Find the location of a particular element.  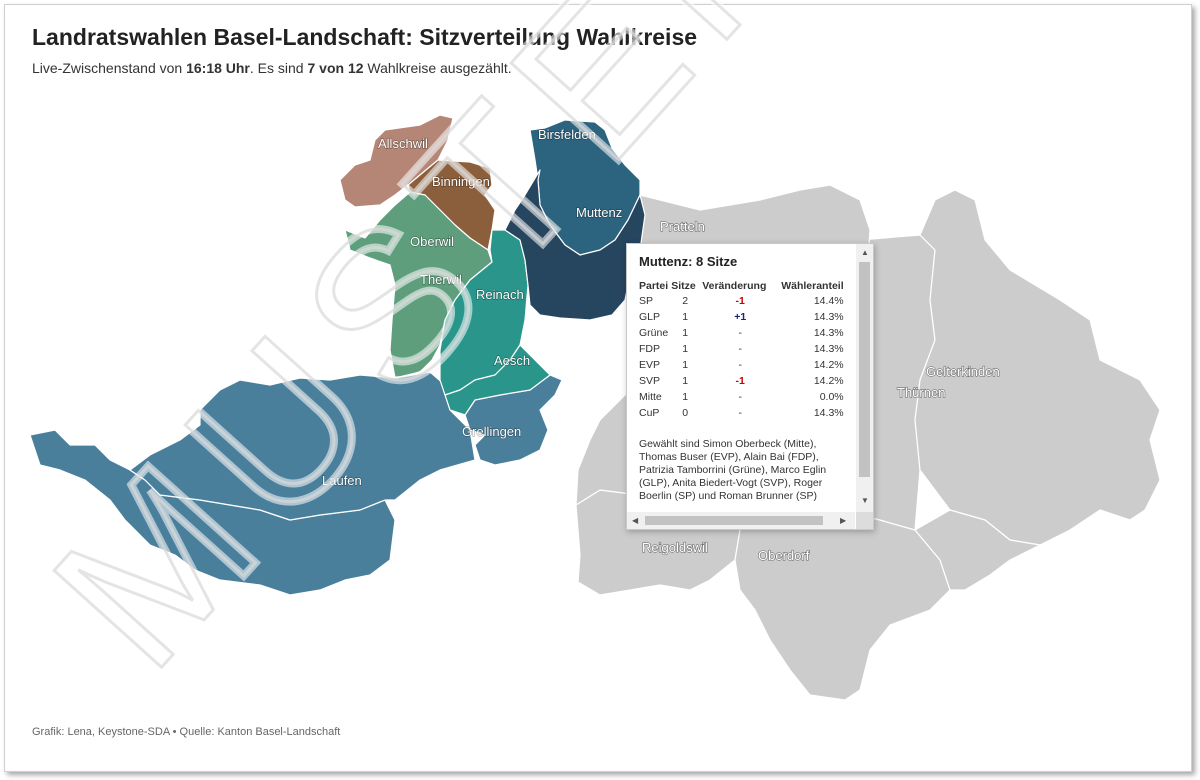

scroll-up-arrow-icon: ▲ is located at coordinates (865, 252).